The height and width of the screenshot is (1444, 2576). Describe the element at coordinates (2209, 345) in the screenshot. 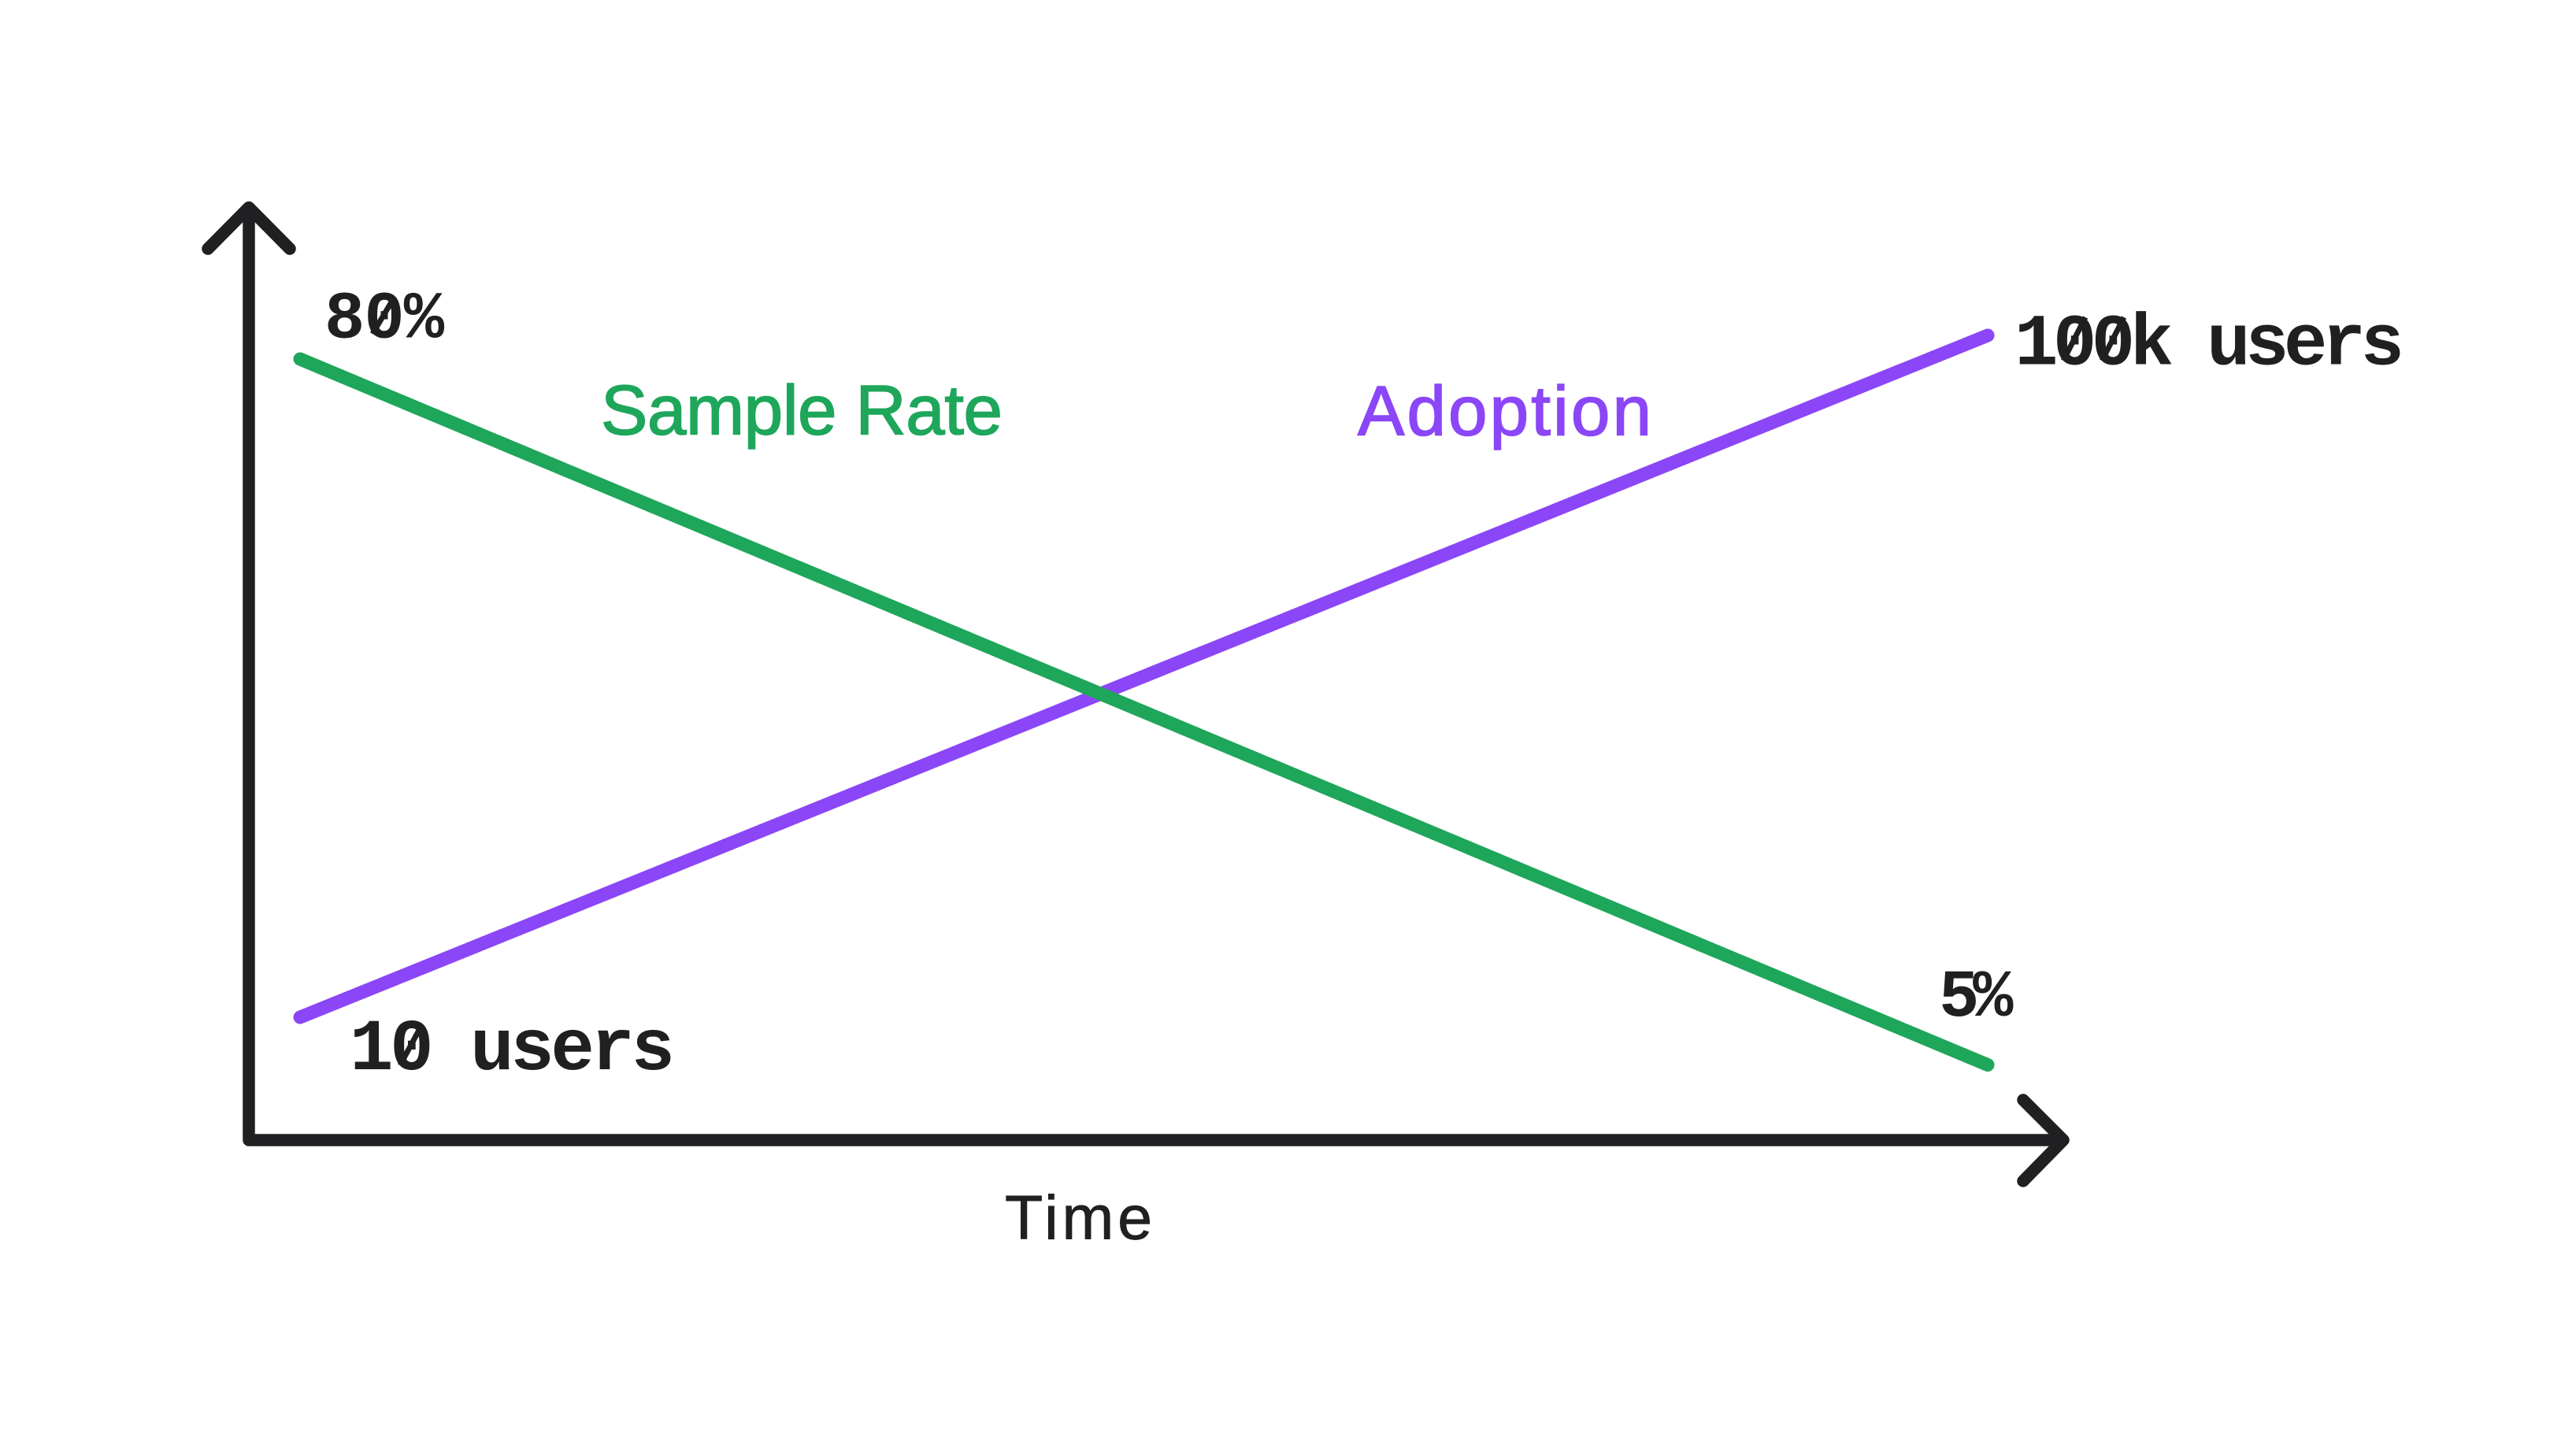

I see `svg-text: 100k users` at that location.